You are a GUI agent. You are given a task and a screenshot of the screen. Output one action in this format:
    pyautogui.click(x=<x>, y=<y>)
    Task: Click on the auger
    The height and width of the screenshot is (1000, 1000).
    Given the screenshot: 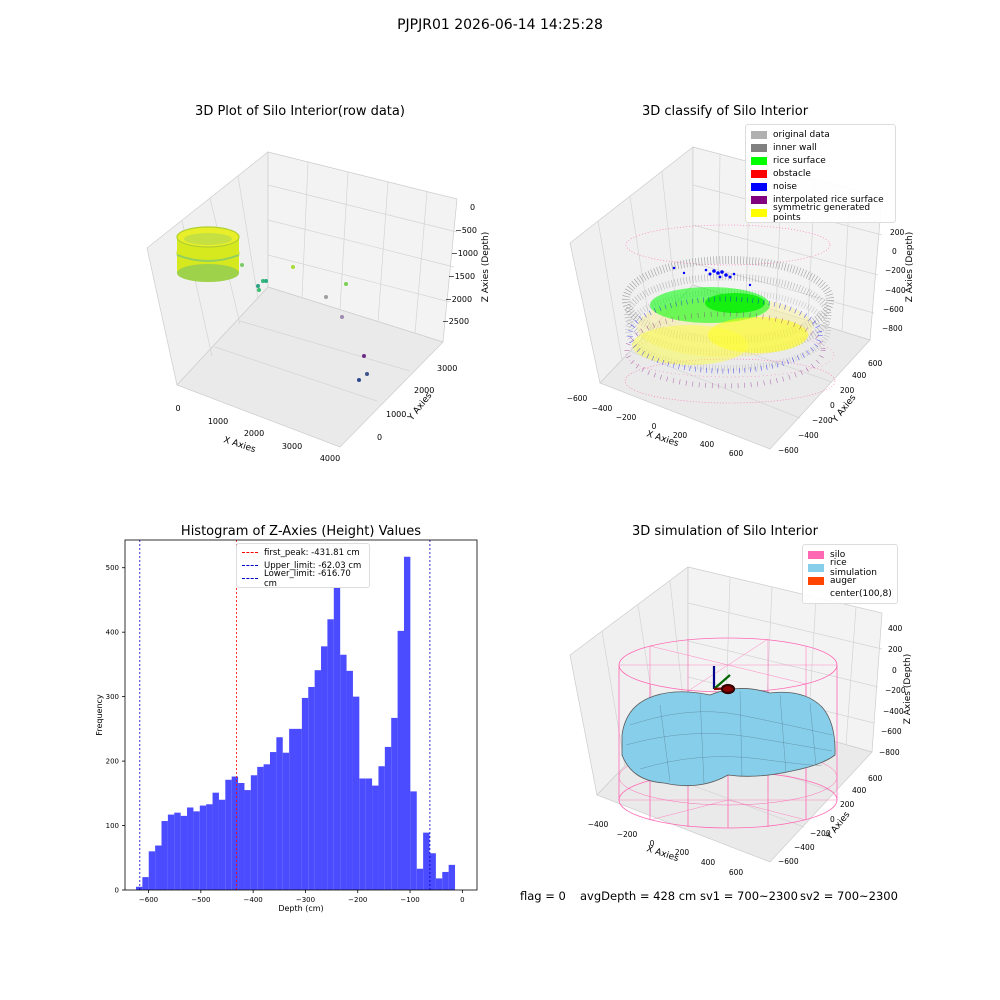 What is the action you would take?
    pyautogui.click(x=724, y=680)
    